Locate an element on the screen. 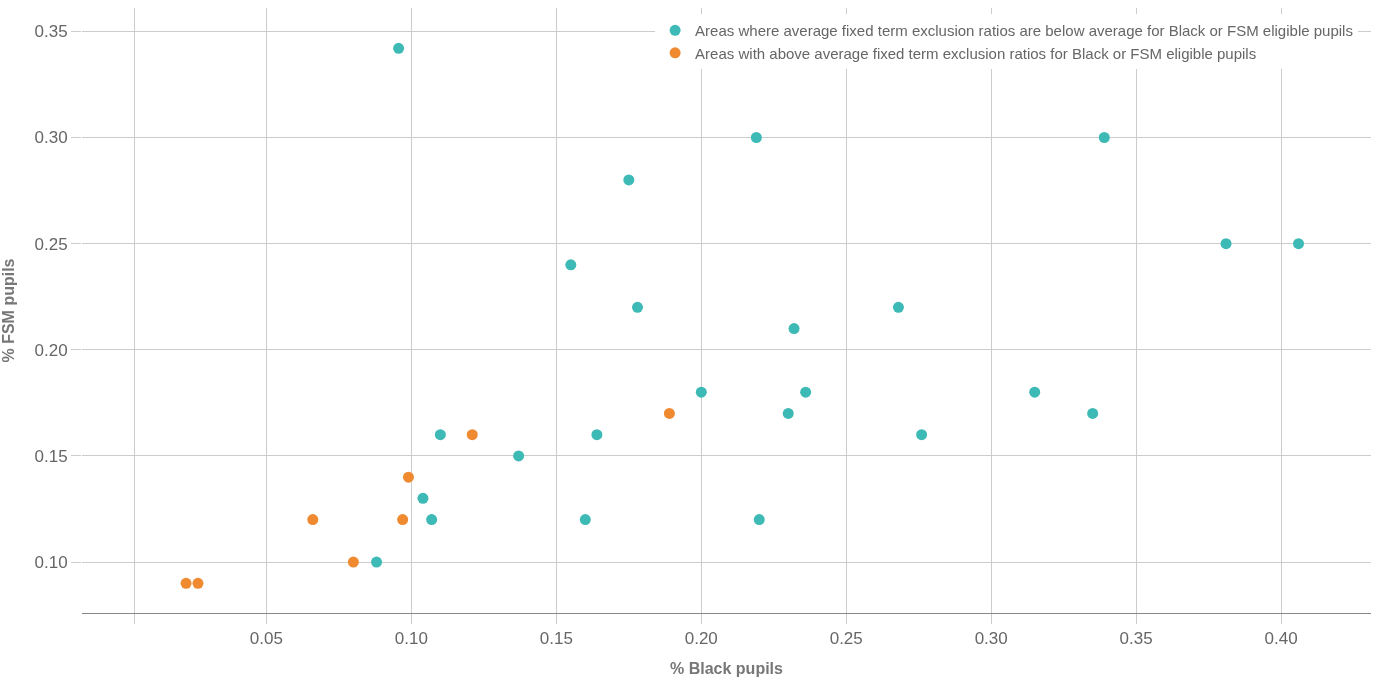  legend-label: Areas with above average fixed term exclusion ratios for Black or FSM eligible pupils is located at coordinates (976, 53).